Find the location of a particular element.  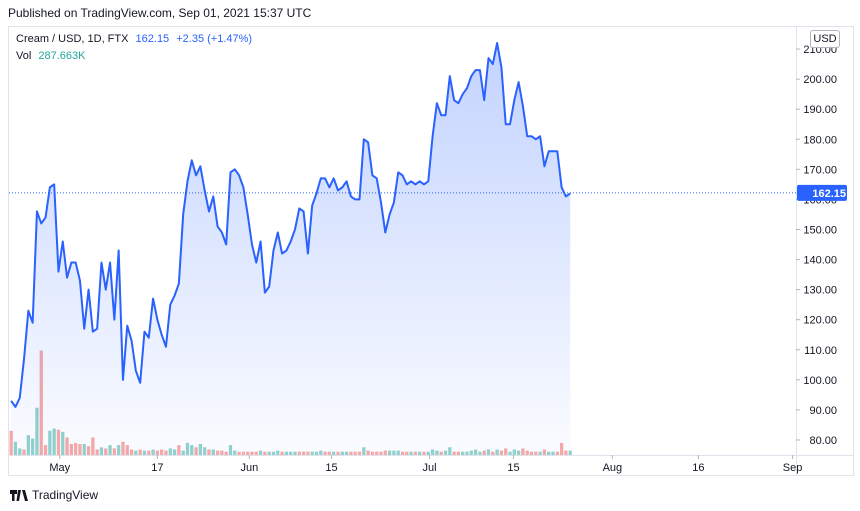

footer-brand-label: TradingView is located at coordinates (65, 495).